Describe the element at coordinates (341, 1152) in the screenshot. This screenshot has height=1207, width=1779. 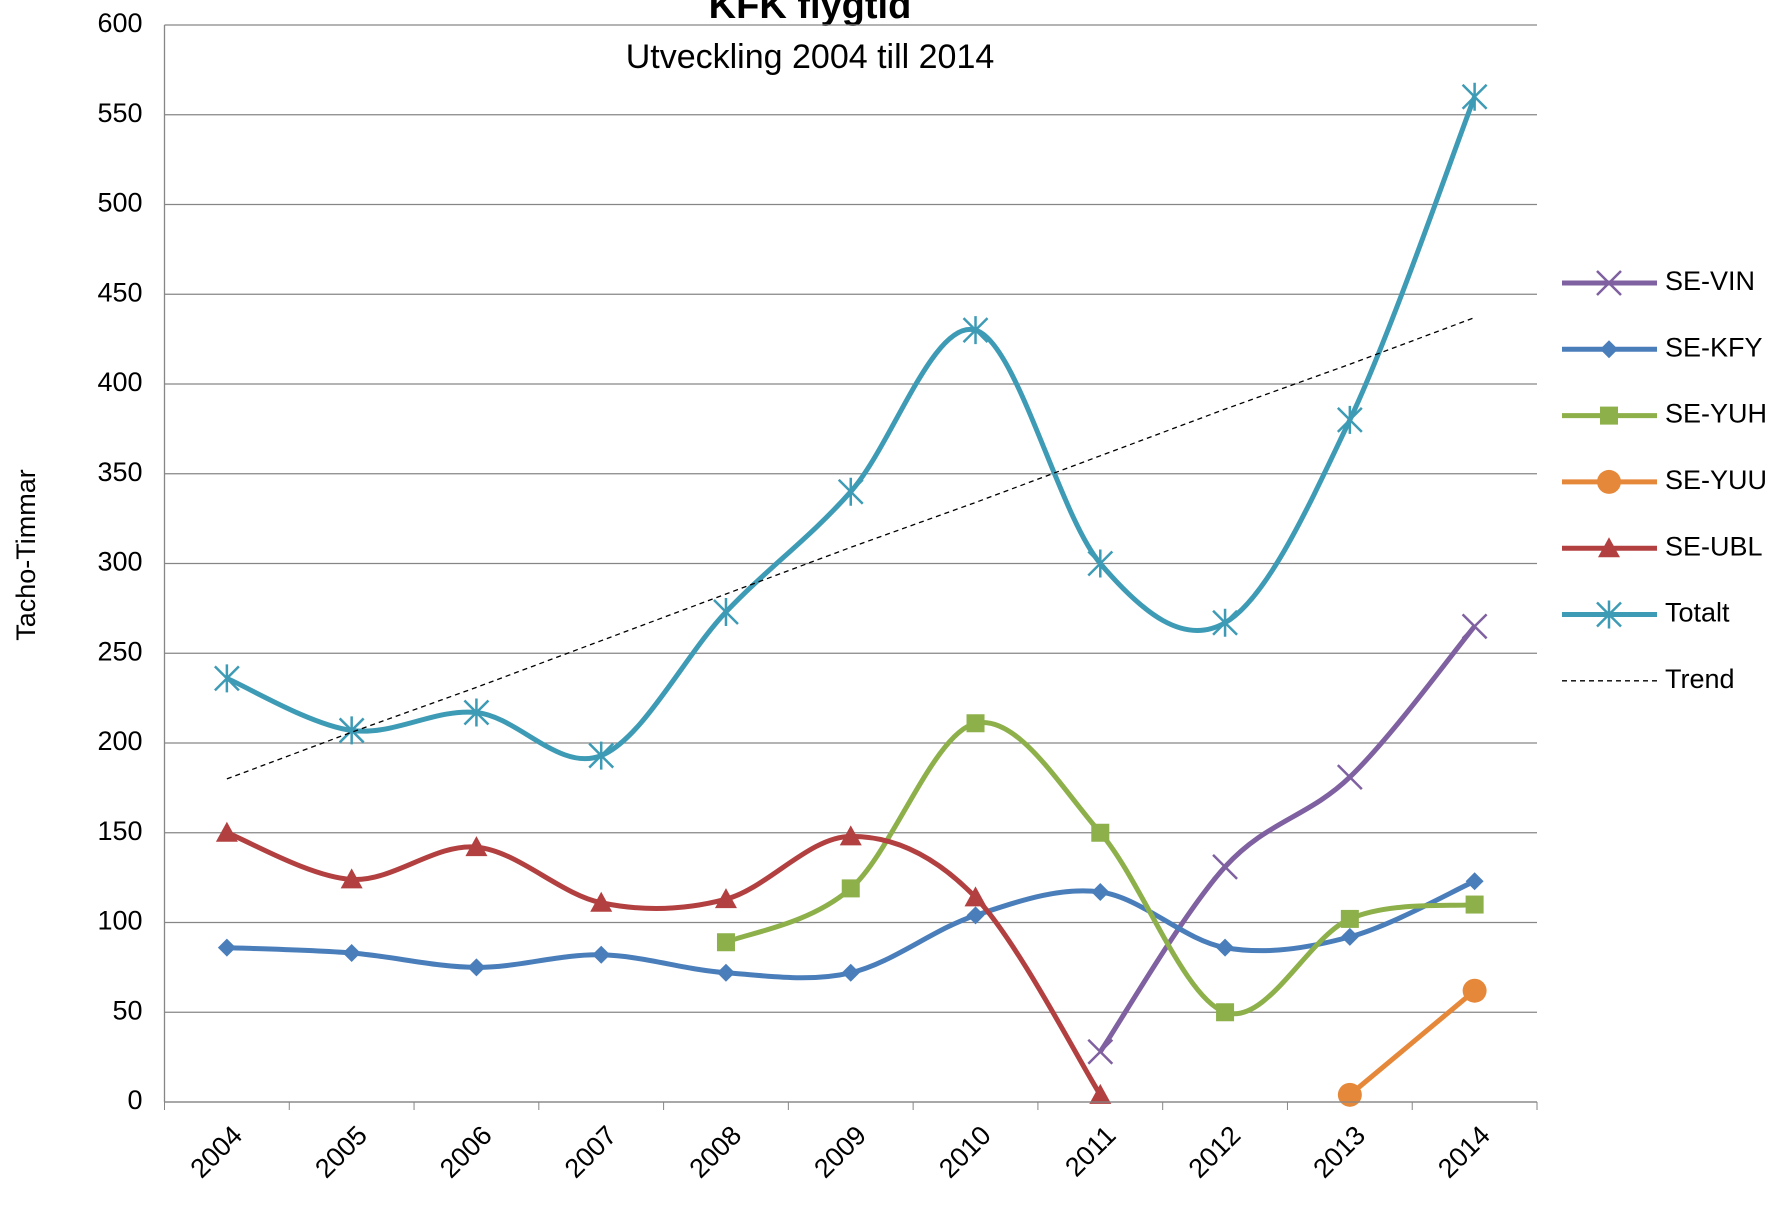
I see `x-tick-label: 2005` at that location.